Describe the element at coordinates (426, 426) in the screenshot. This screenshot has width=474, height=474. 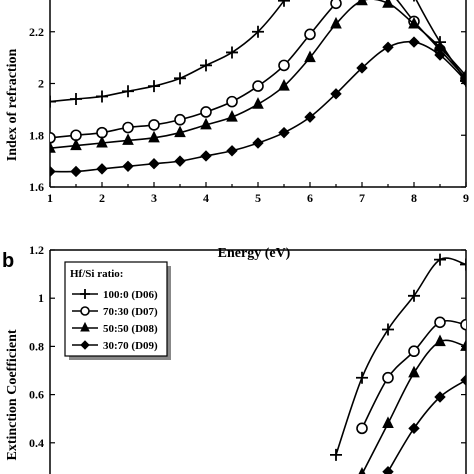
I see `series-line-30-70-d09` at that location.